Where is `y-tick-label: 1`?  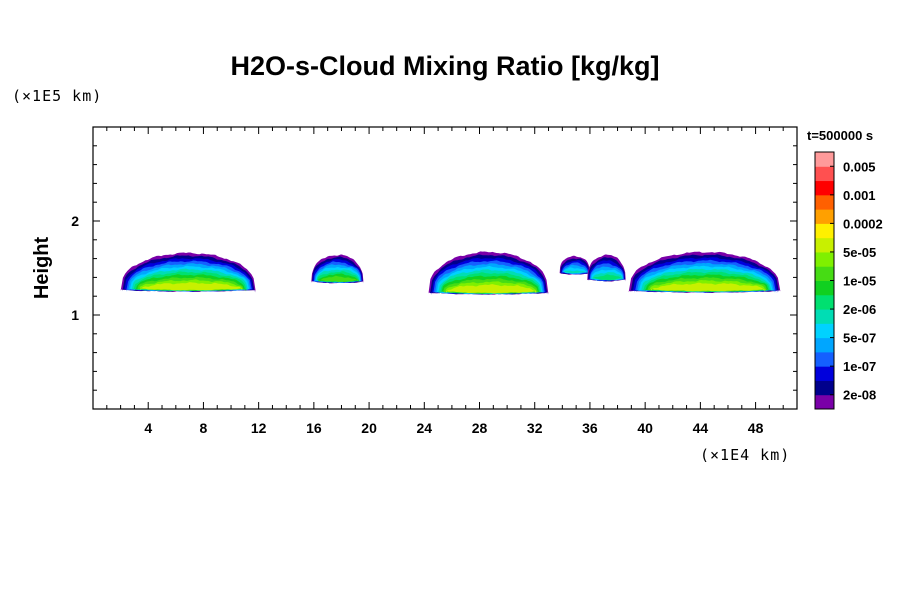
y-tick-label: 1 is located at coordinates (75, 315).